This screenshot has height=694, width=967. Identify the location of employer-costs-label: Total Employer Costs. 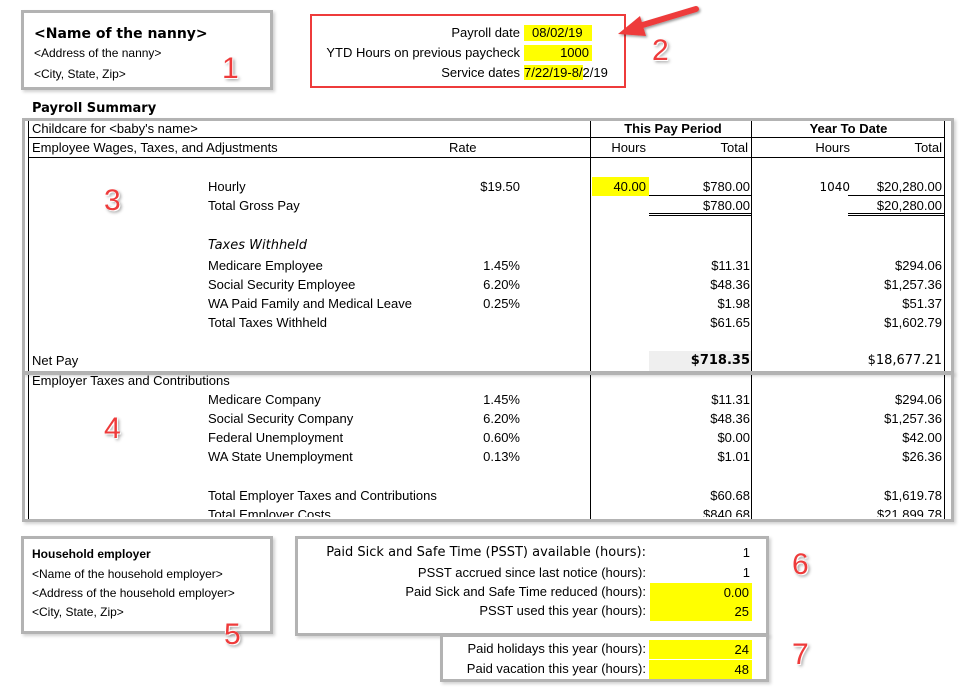
(269, 512).